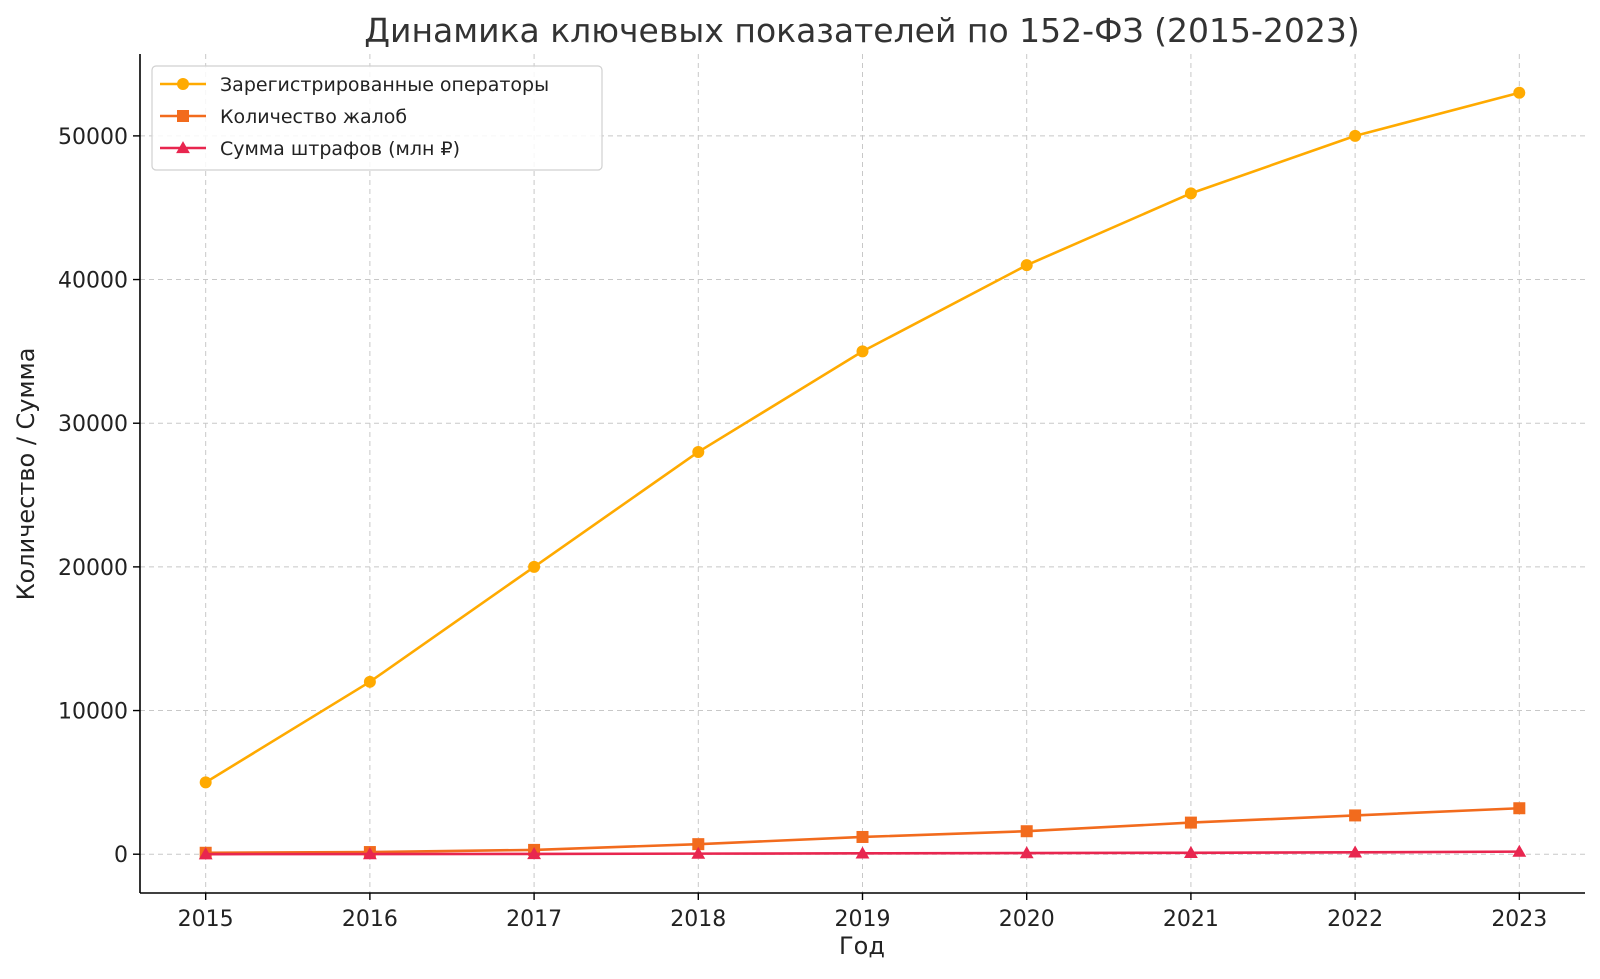 The height and width of the screenshot is (979, 1600). I want to click on y-axis-label: Количество / Сумма, so click(26, 474).